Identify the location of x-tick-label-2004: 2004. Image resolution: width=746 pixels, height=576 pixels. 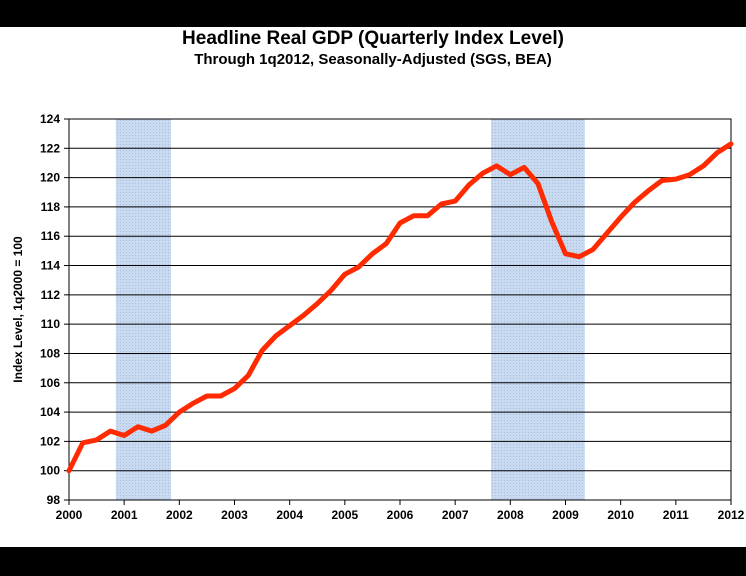
(289, 515).